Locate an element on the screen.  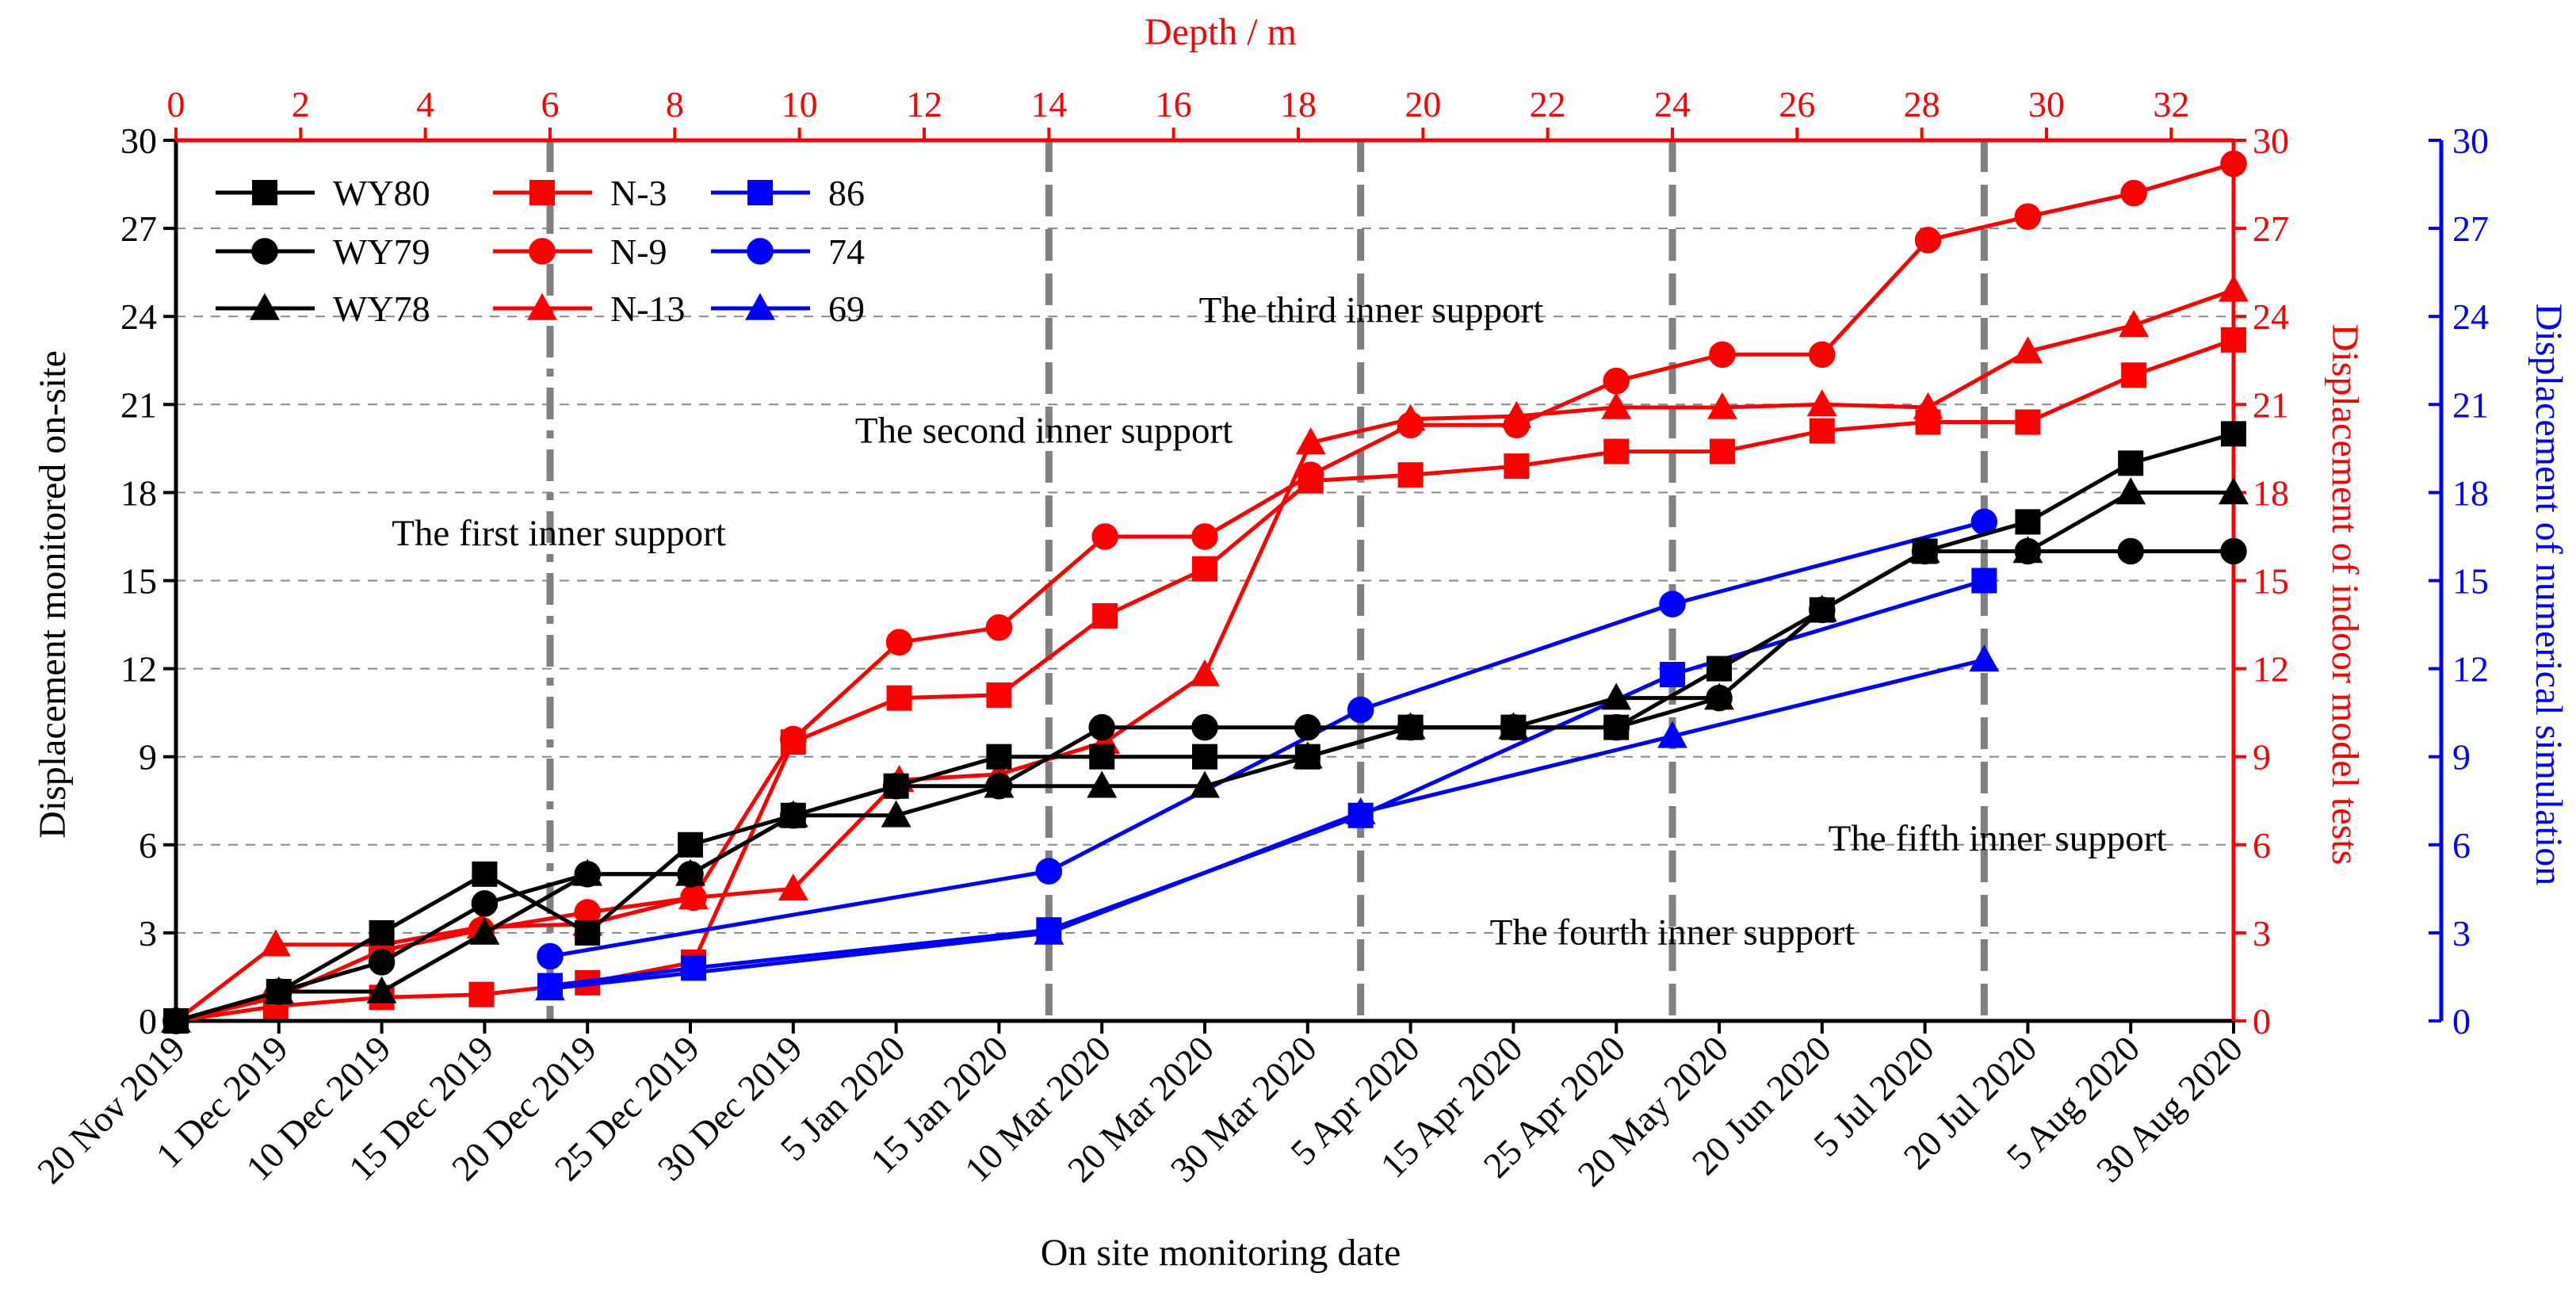
top-tick-label-26: 26 is located at coordinates (1797, 104).